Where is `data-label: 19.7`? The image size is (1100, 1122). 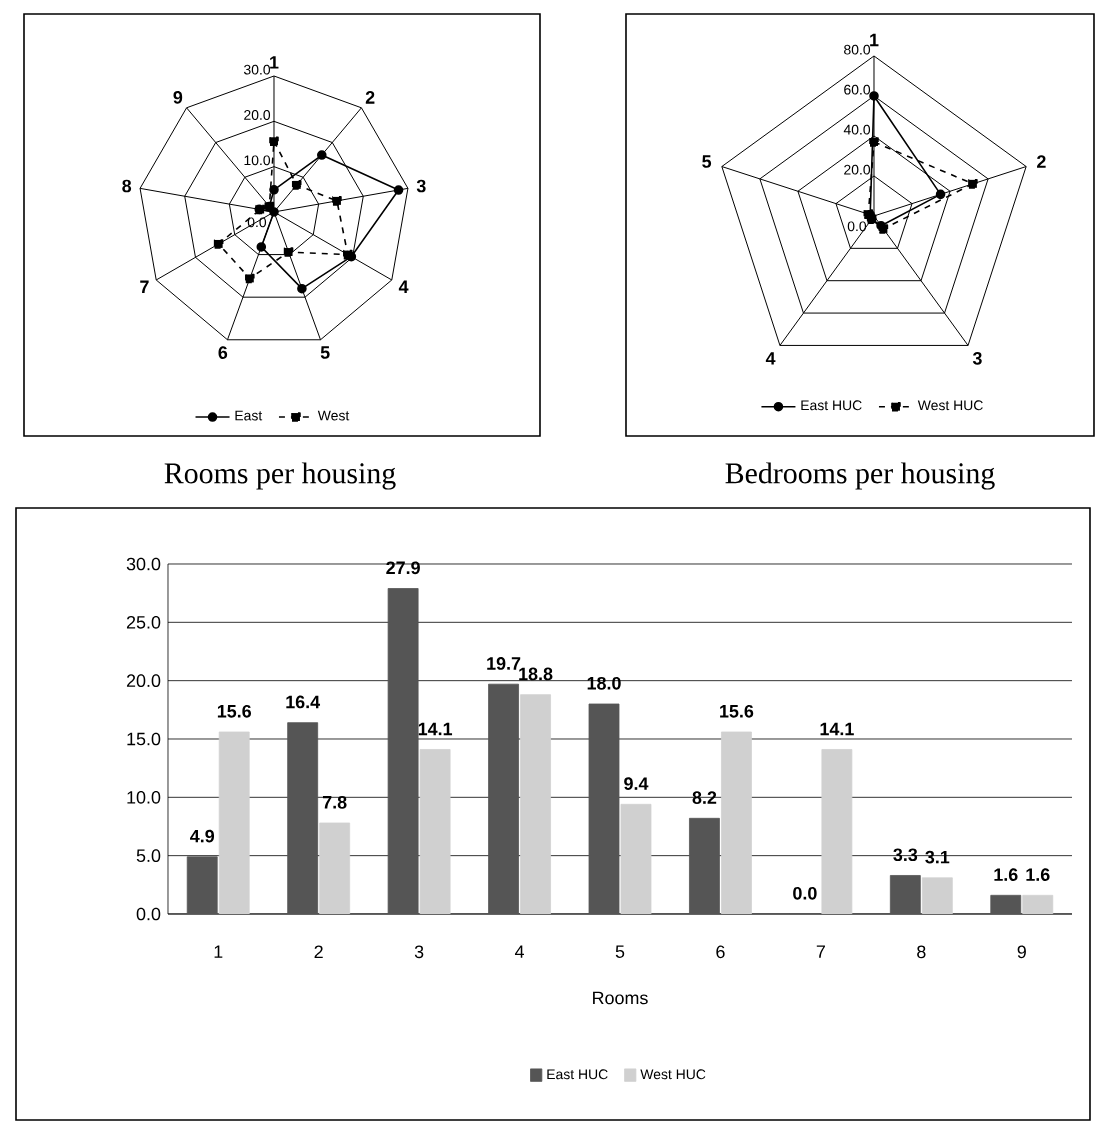 data-label: 19.7 is located at coordinates (504, 663).